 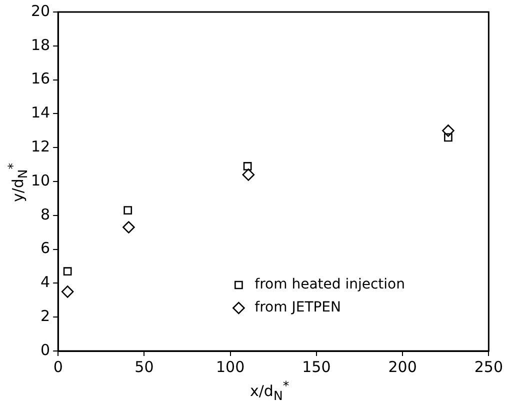 What do you see at coordinates (45, 214) in the screenshot?
I see `y-tick-label: 8` at bounding box center [45, 214].